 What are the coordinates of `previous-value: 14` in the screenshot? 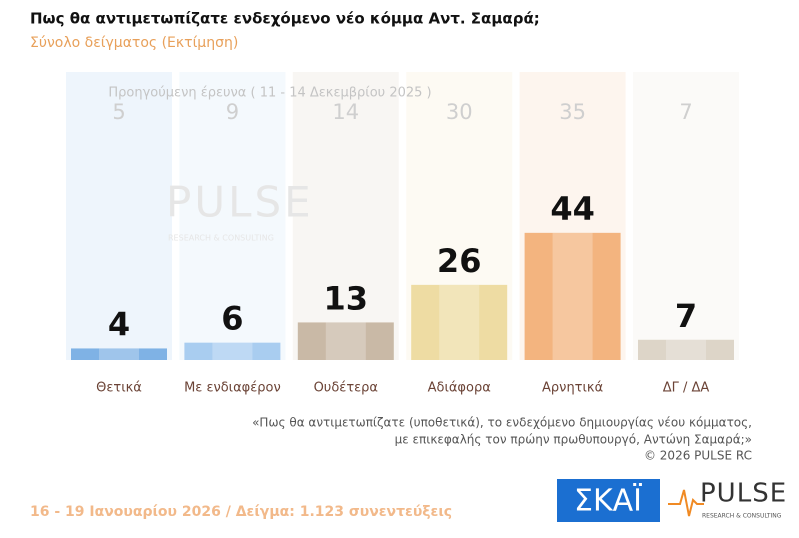 It's located at (345, 112).